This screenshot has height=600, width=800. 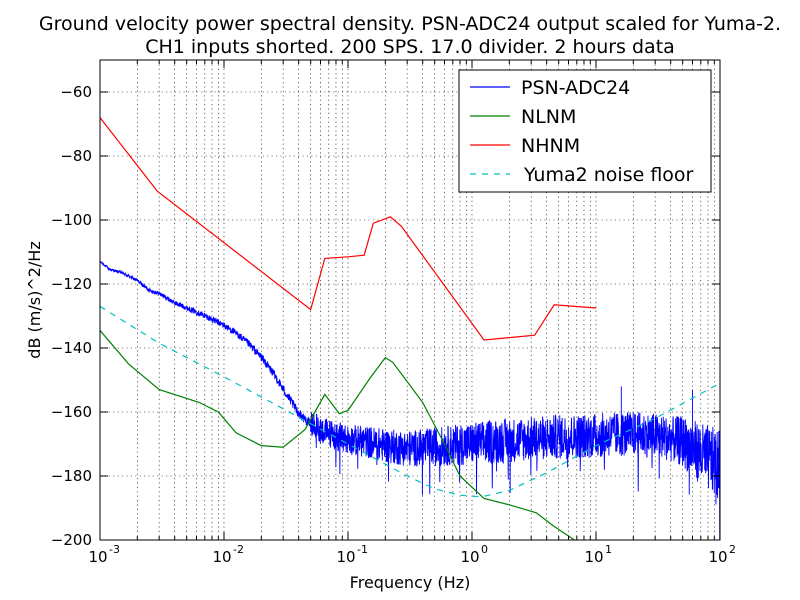 I want to click on x-axis-label: Frequency (Hz), so click(x=410, y=582).